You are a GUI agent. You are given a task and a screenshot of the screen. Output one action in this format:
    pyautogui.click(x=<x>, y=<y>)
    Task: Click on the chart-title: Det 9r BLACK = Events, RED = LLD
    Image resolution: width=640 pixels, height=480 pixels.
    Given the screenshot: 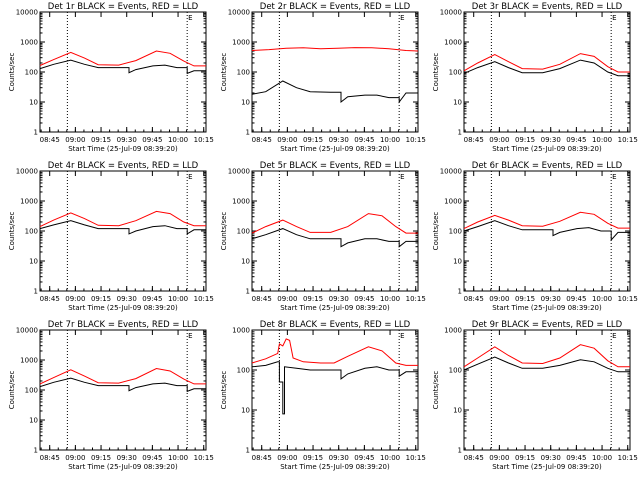 What is the action you would take?
    pyautogui.click(x=547, y=325)
    